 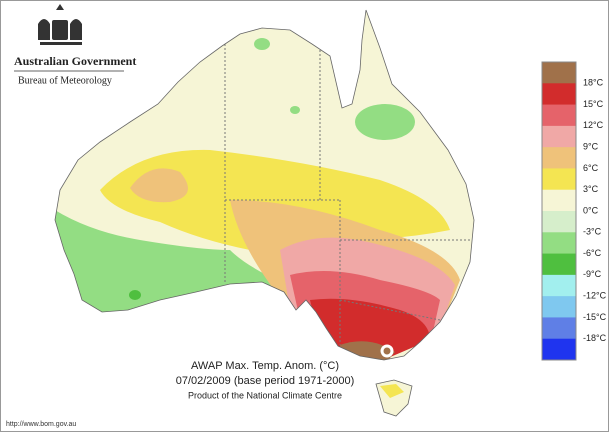 What do you see at coordinates (593, 83) in the screenshot?
I see `legend-label: 18°C` at bounding box center [593, 83].